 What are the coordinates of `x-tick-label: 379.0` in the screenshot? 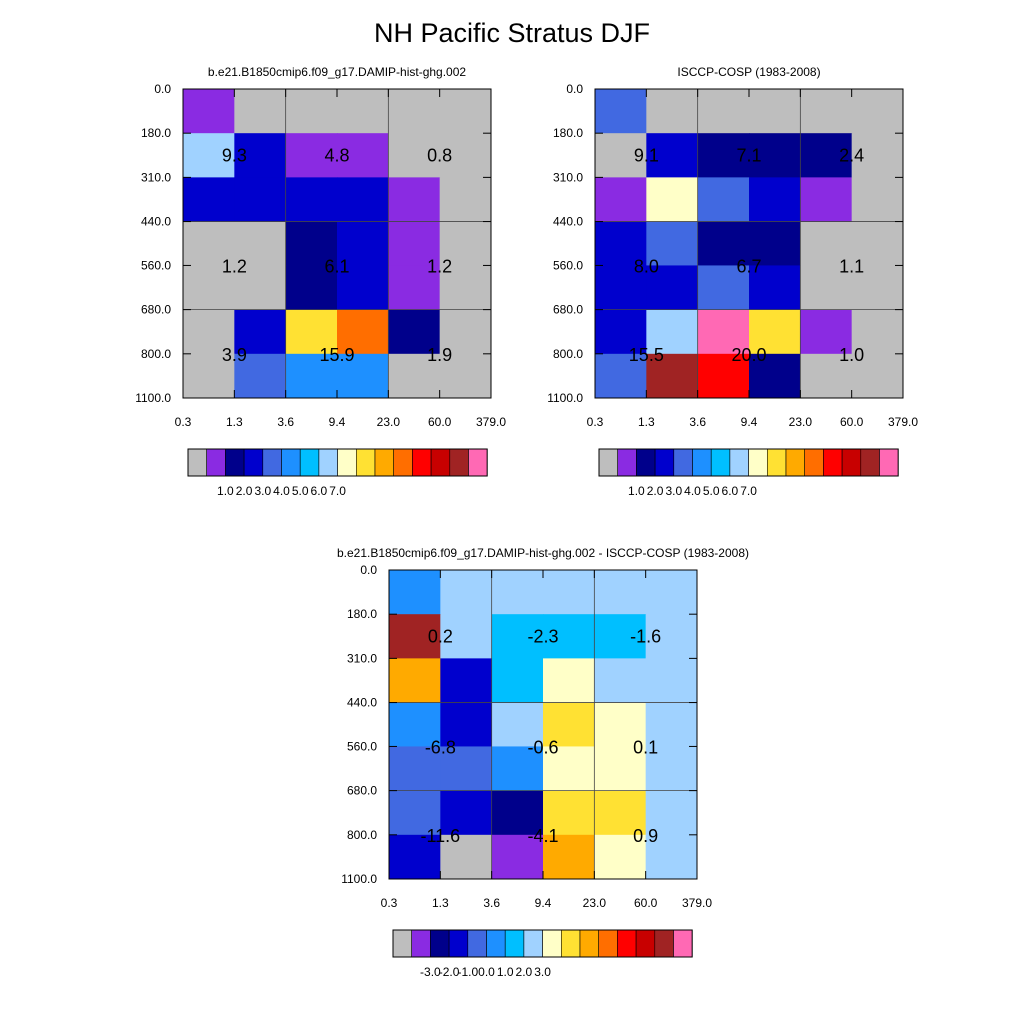 It's located at (697, 903).